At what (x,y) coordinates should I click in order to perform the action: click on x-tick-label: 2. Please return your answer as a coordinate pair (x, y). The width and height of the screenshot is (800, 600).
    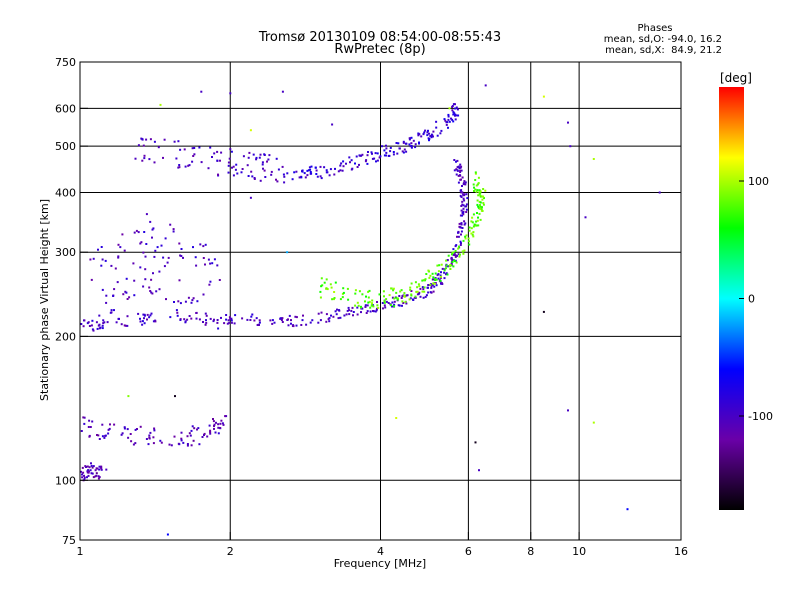
    Looking at the image, I should click on (230, 551).